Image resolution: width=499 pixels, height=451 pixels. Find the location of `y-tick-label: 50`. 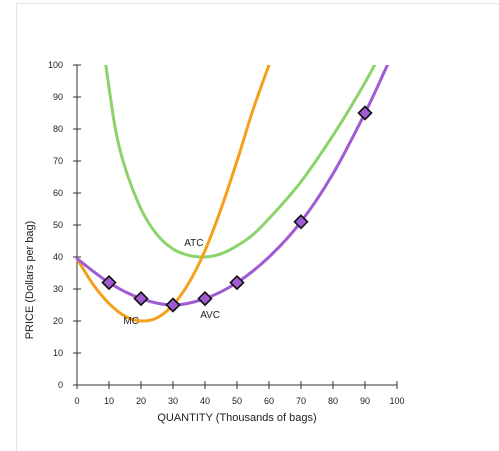

y-tick-label: 50 is located at coordinates (58, 225).